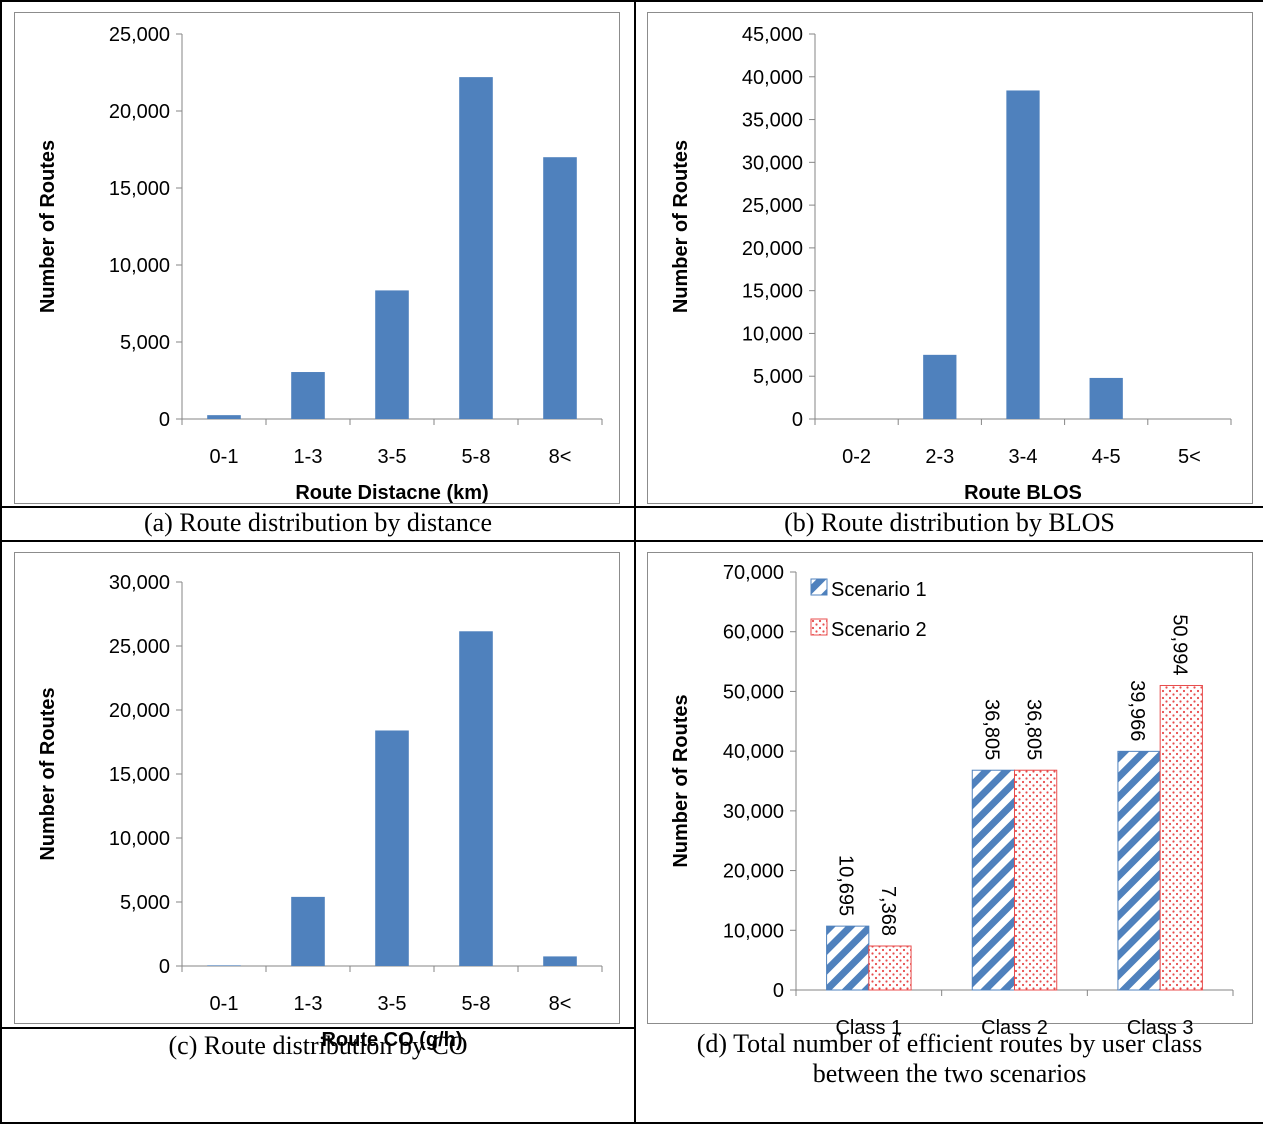  I want to click on data-label: 39,966, so click(1137, 710).